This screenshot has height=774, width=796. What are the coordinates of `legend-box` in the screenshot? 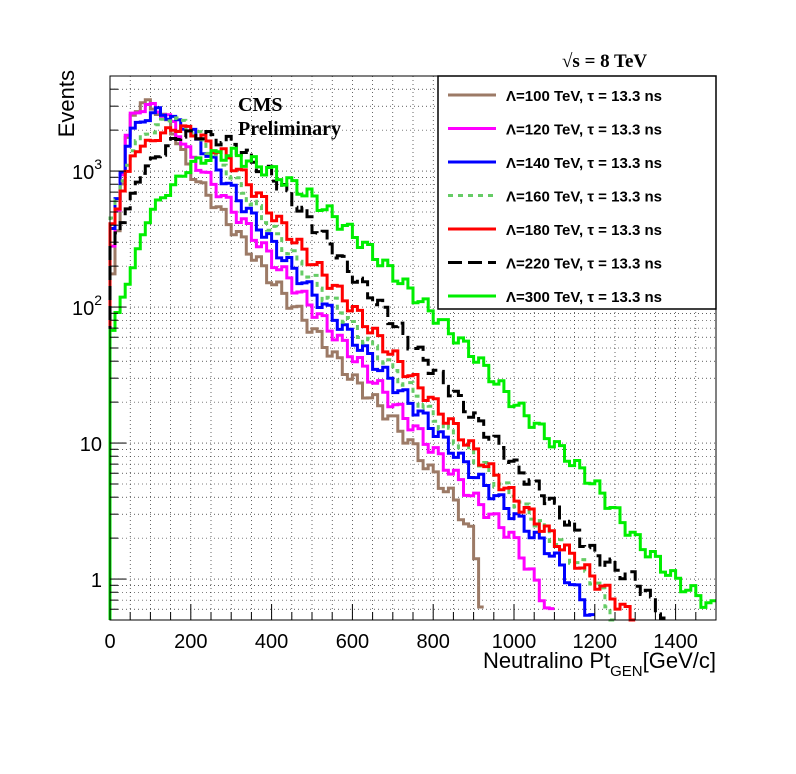 It's located at (577, 192).